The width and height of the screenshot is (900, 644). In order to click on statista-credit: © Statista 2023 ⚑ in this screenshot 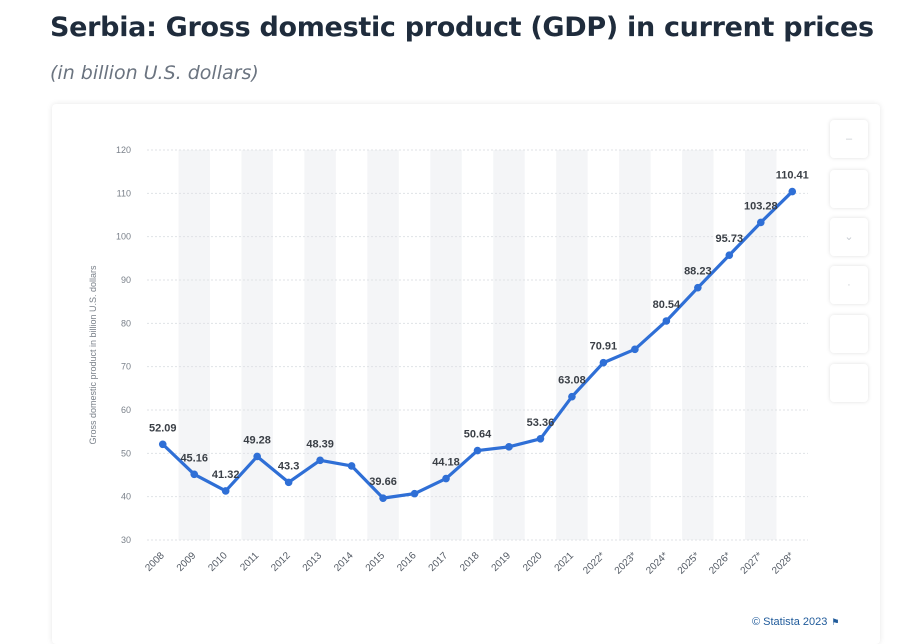, I will do `click(795, 622)`.